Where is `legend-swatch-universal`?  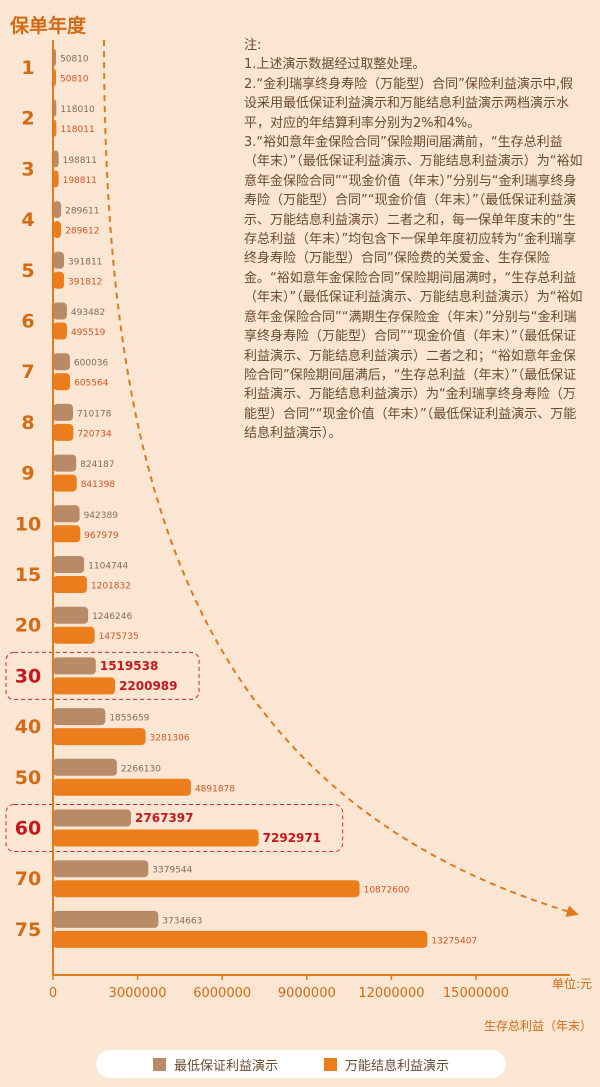 legend-swatch-universal is located at coordinates (330, 1064).